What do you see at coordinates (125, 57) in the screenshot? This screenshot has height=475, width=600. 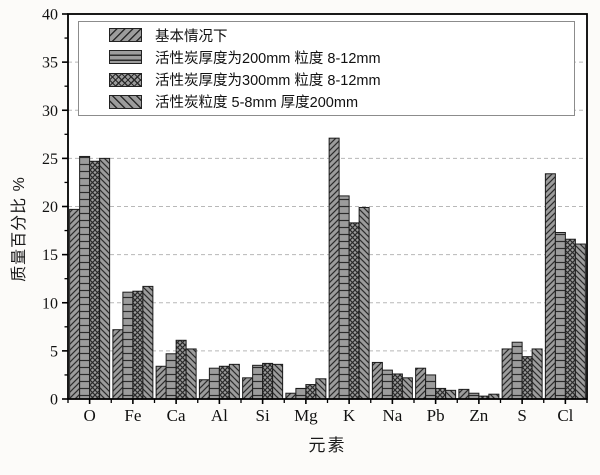 I see `legend-swatch-horizontal-icon` at bounding box center [125, 57].